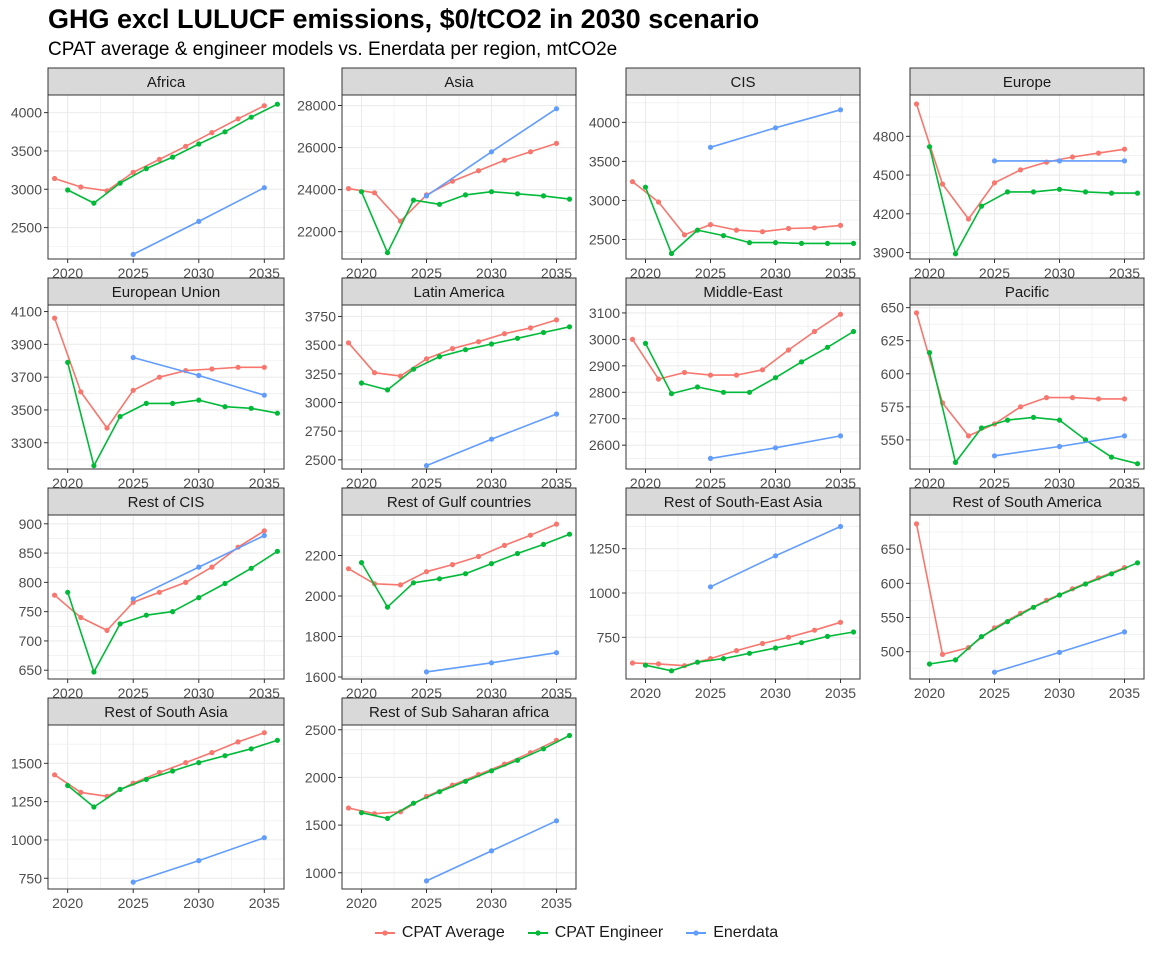 Image resolution: width=1152 pixels, height=960 pixels. I want to click on y-tick-label: 2600, so click(604, 445).